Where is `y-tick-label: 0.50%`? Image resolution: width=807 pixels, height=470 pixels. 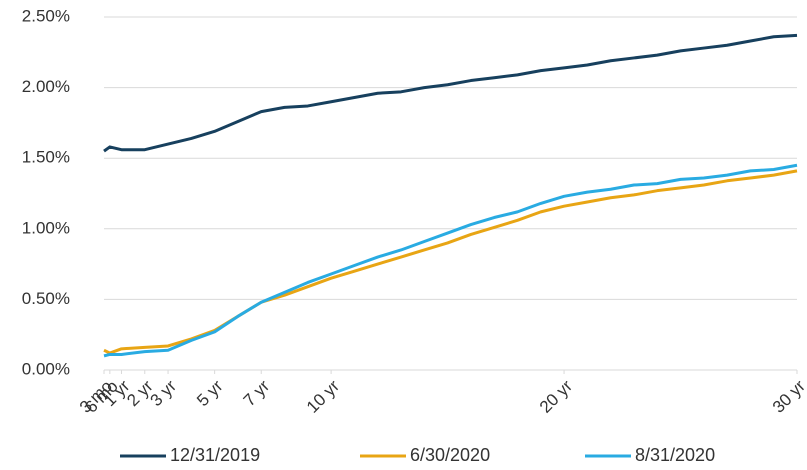 y-tick-label: 0.50% is located at coordinates (46, 298).